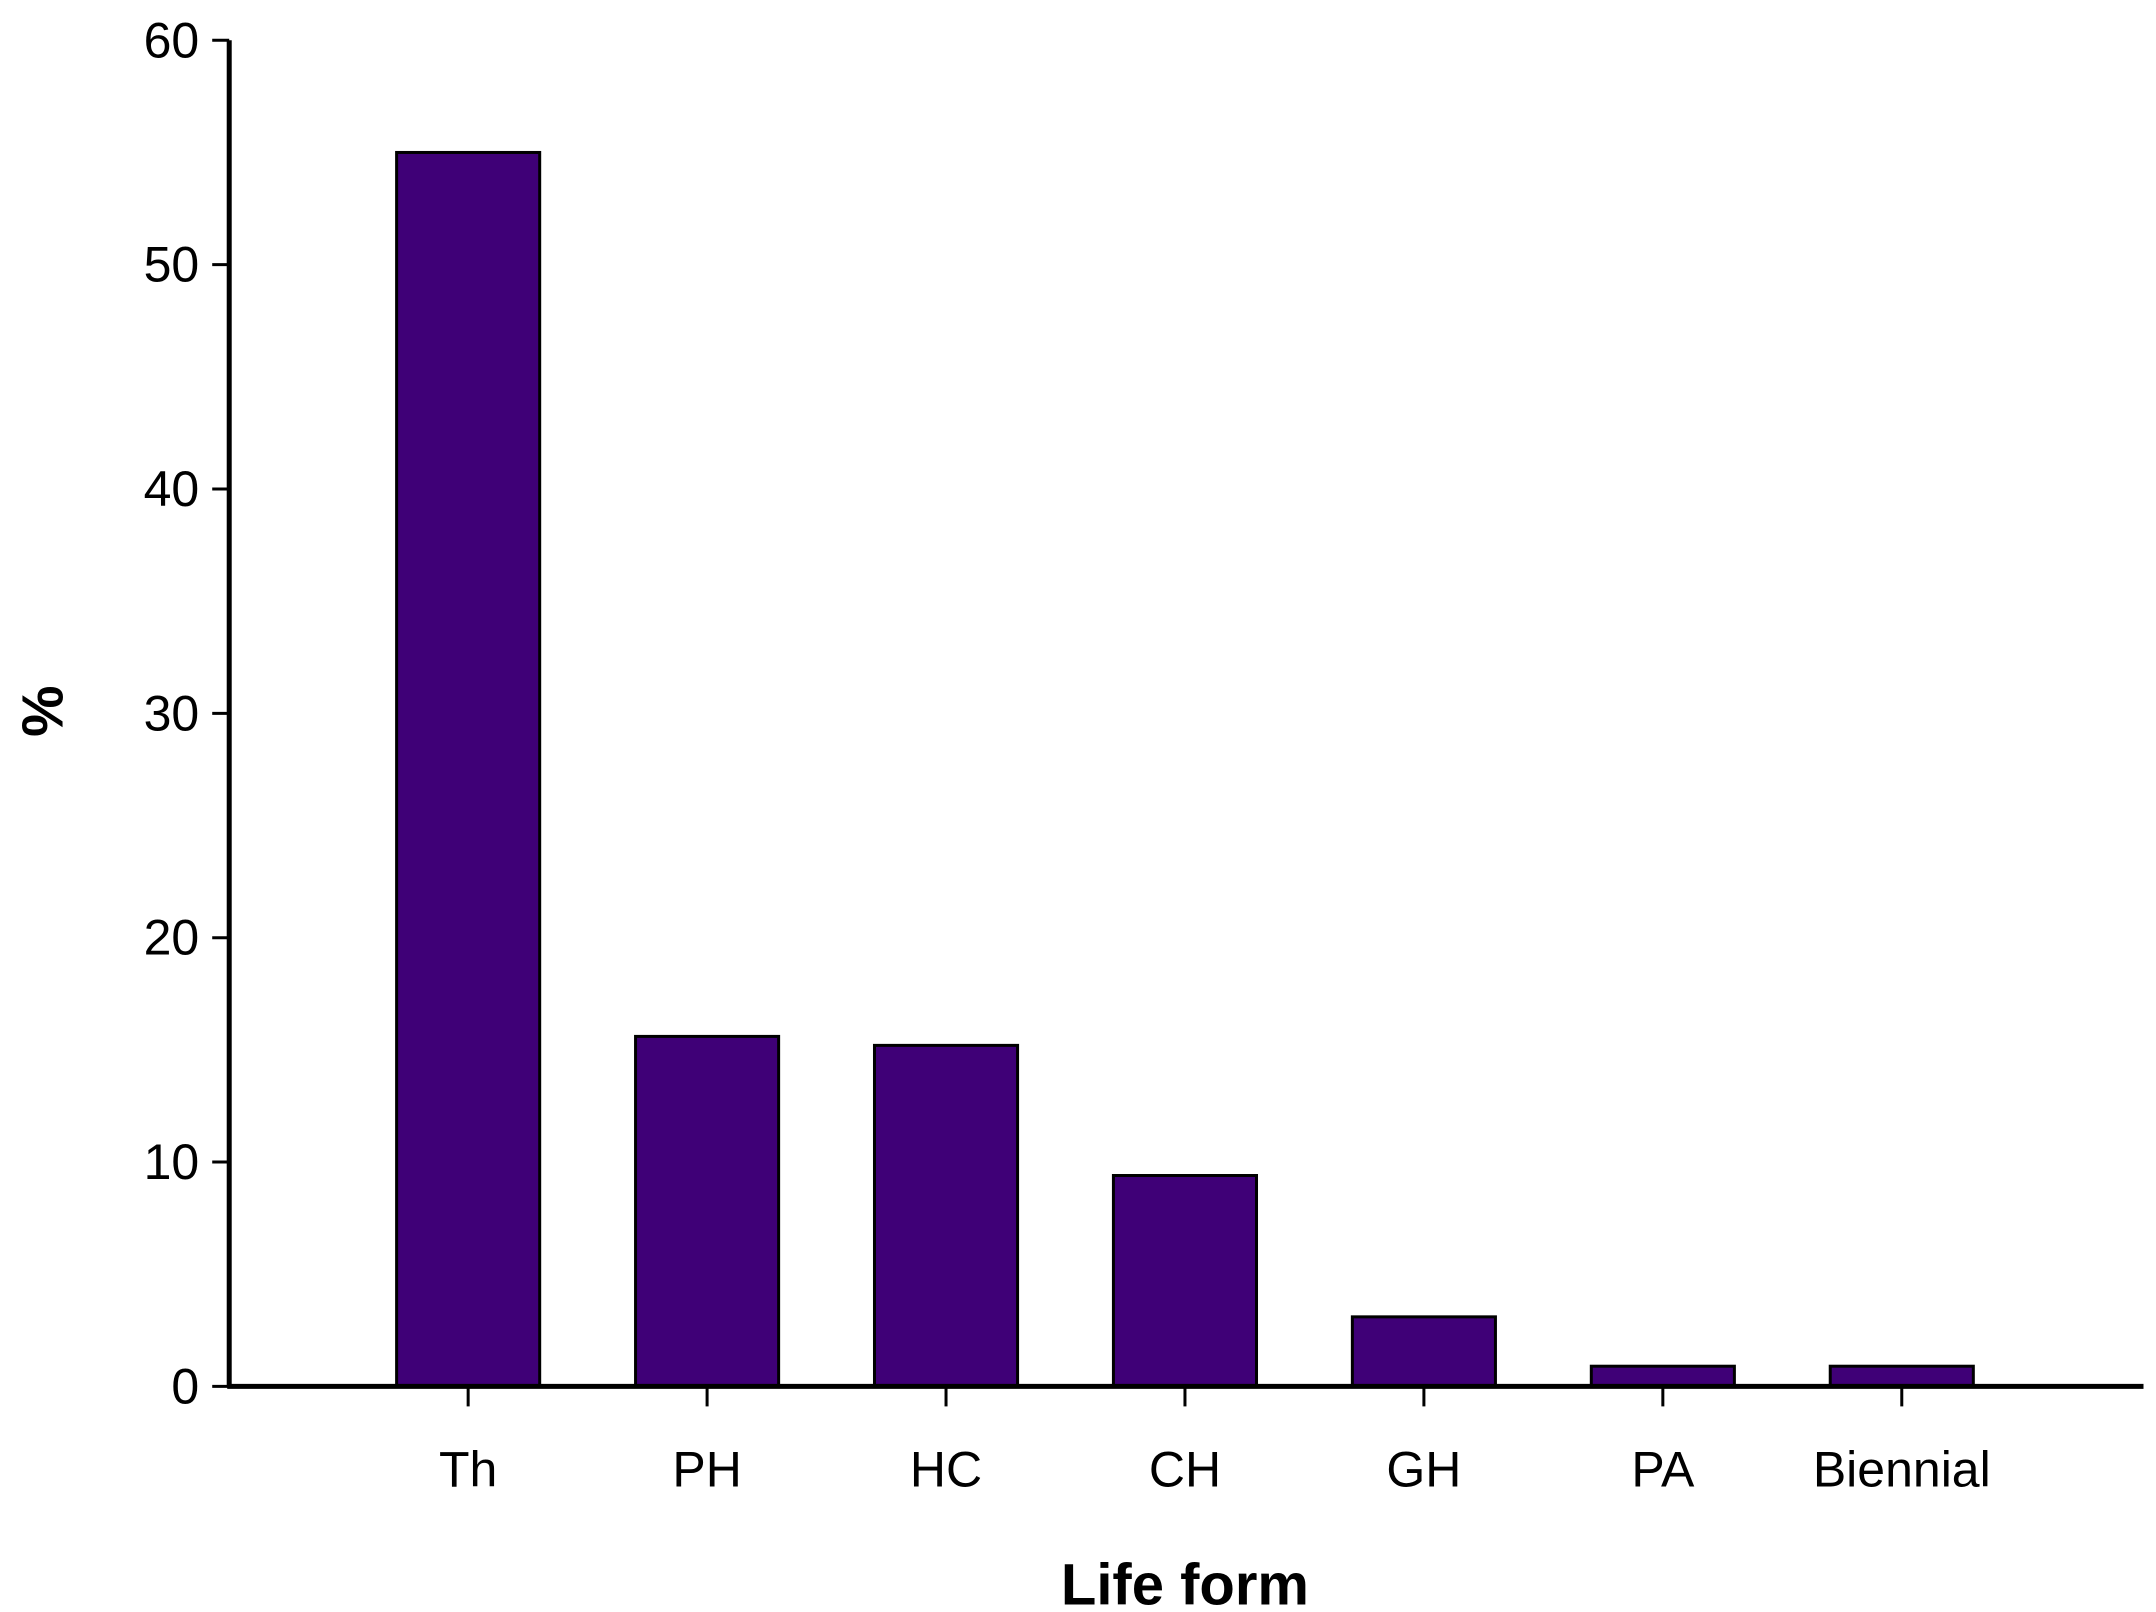 This screenshot has width=2156, height=1612. Describe the element at coordinates (1663, 1469) in the screenshot. I see `x-tick-label: PA` at that location.